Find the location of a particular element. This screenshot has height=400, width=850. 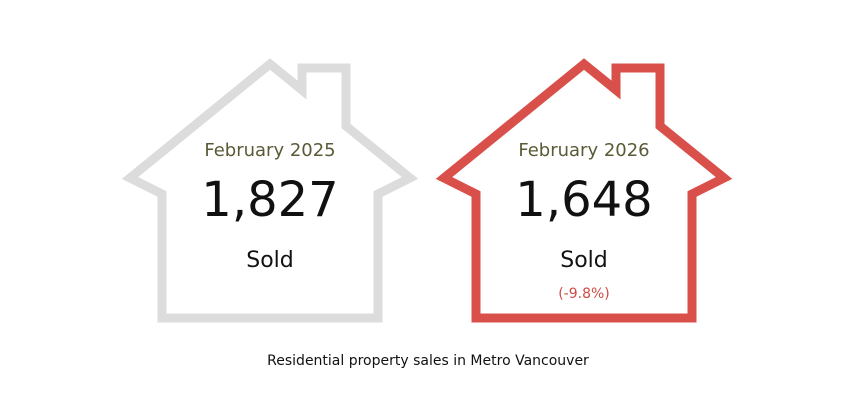

sales-value: 1,827 is located at coordinates (269, 200).